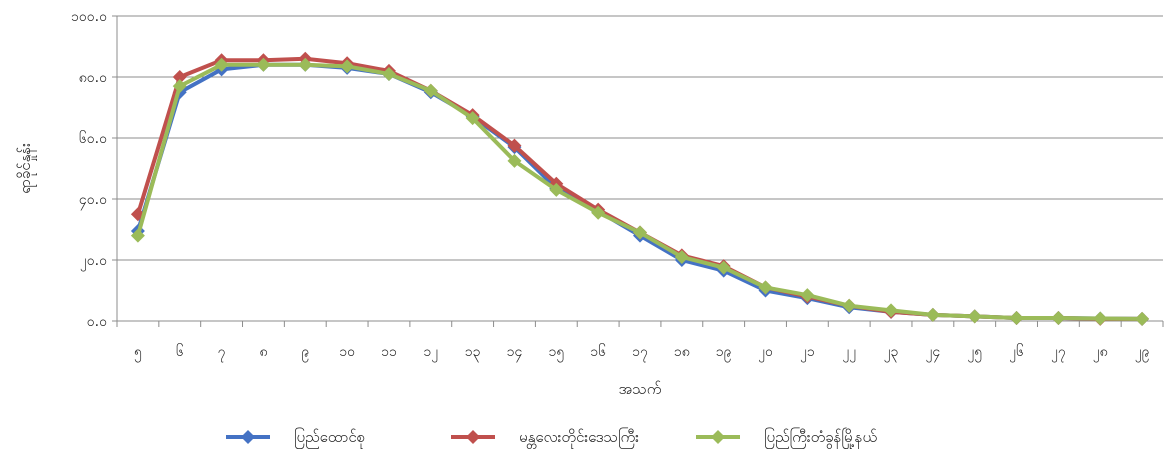  I want to click on x-tick-label: ၉, so click(305, 353).